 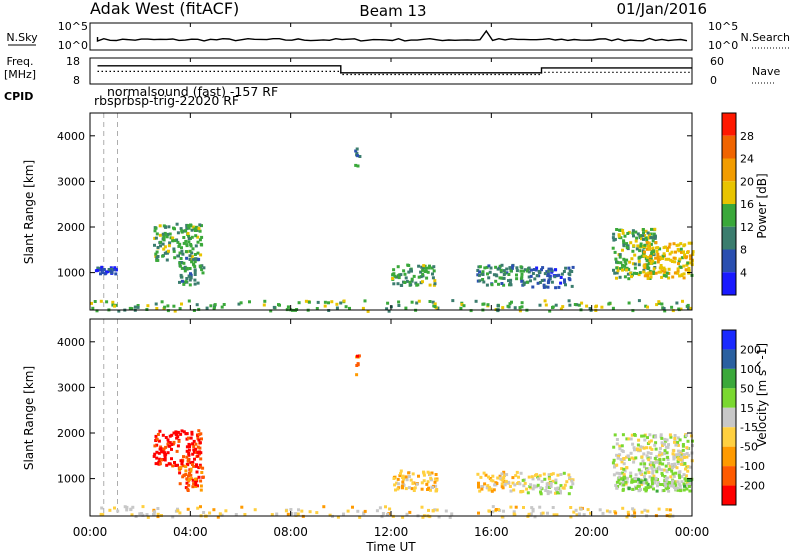 What do you see at coordinates (729, 378) in the screenshot?
I see `colorbar-swatch` at bounding box center [729, 378].